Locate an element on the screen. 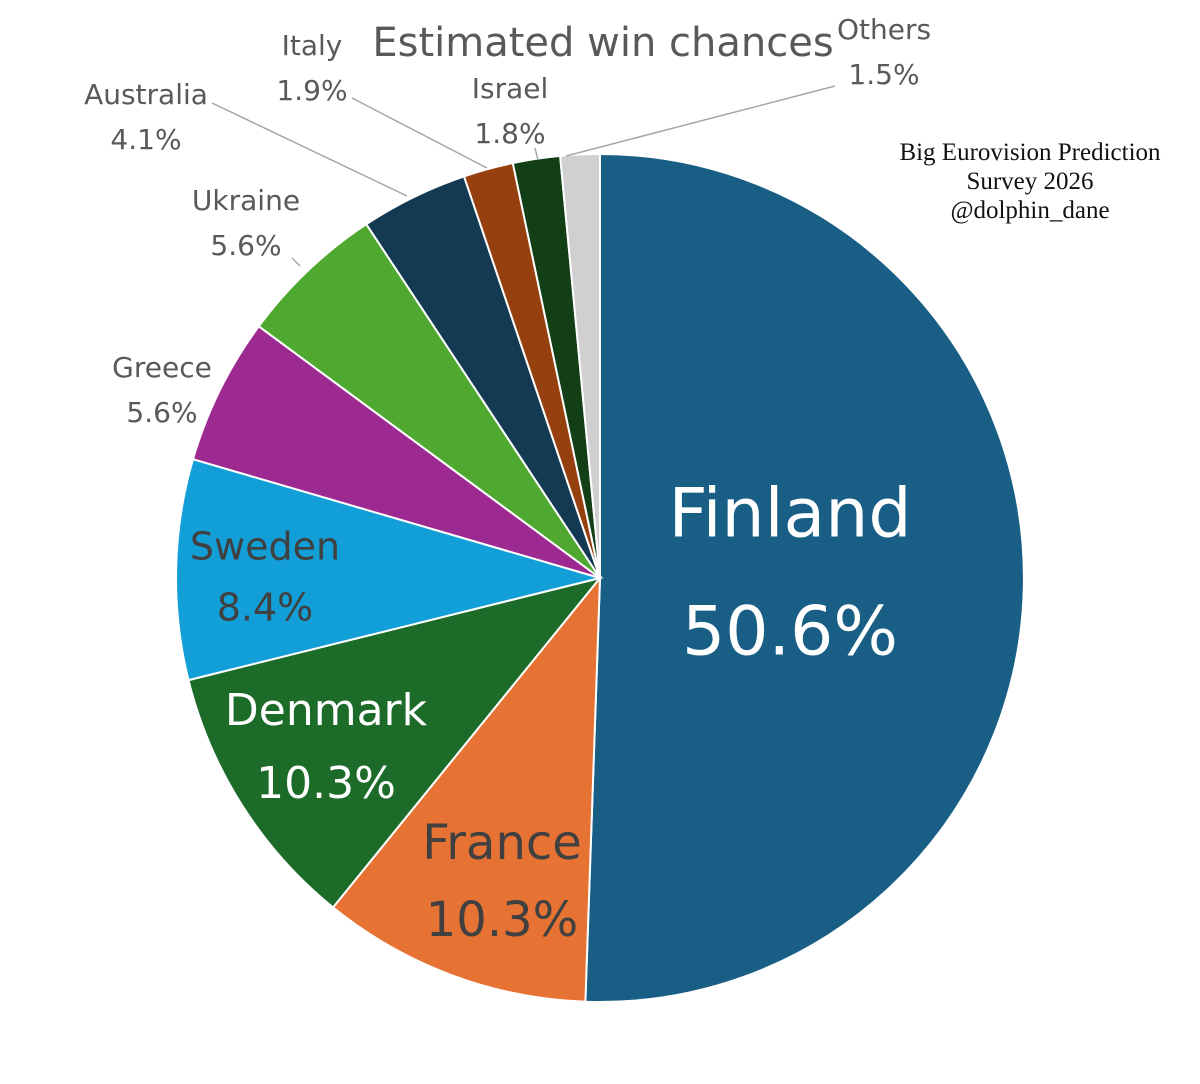 The height and width of the screenshot is (1084, 1200). slice-label-france: France is located at coordinates (502, 843).